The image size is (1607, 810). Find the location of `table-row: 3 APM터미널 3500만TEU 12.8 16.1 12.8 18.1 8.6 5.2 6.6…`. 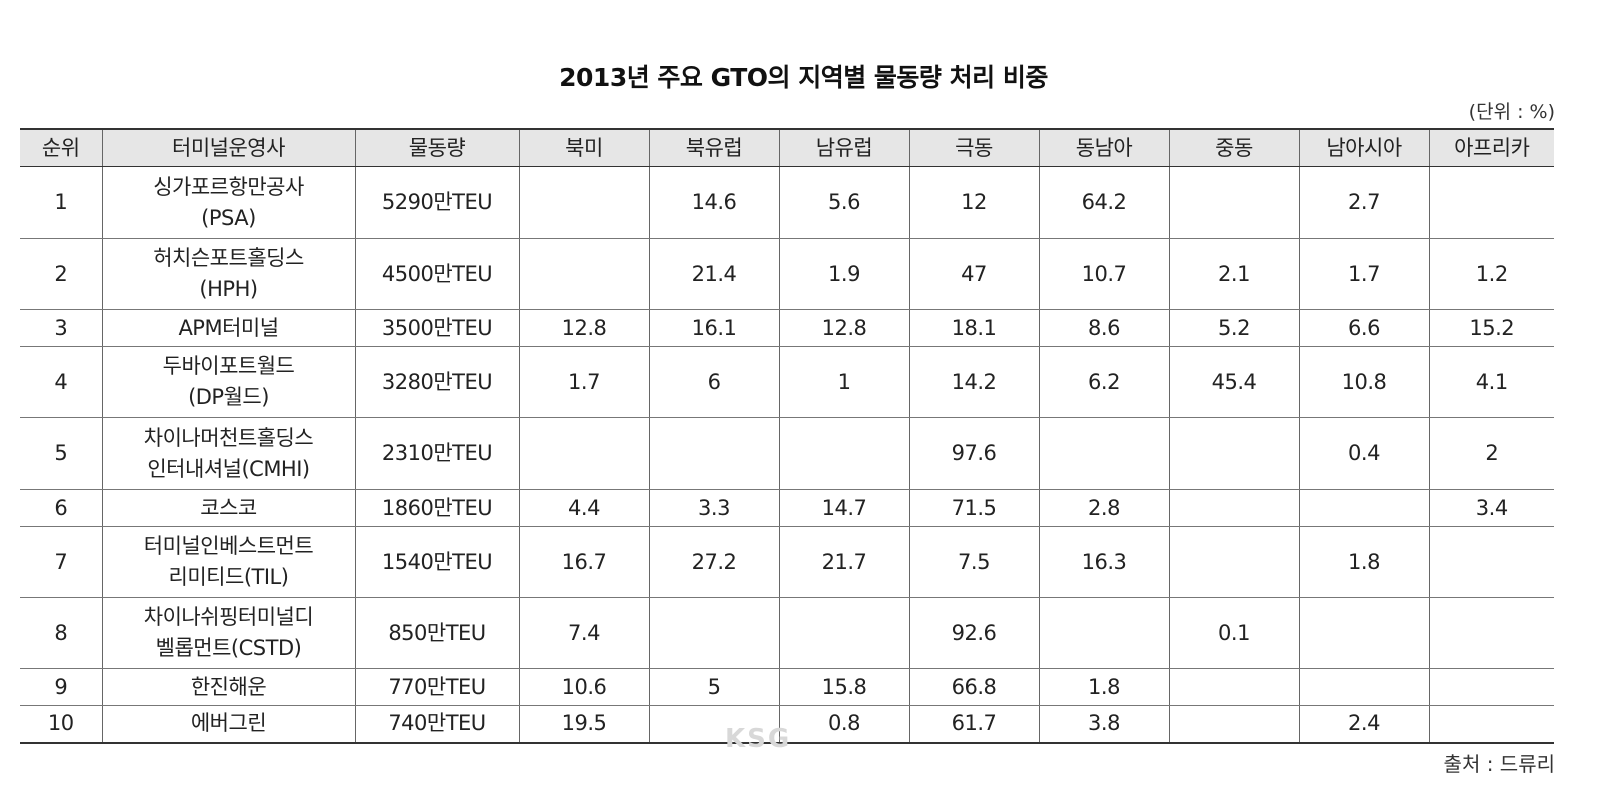

table-row: 3 APM터미널 3500만TEU 12.8 16.1 12.8 18.1 8.6 5.2 6.6… is located at coordinates (787, 328).